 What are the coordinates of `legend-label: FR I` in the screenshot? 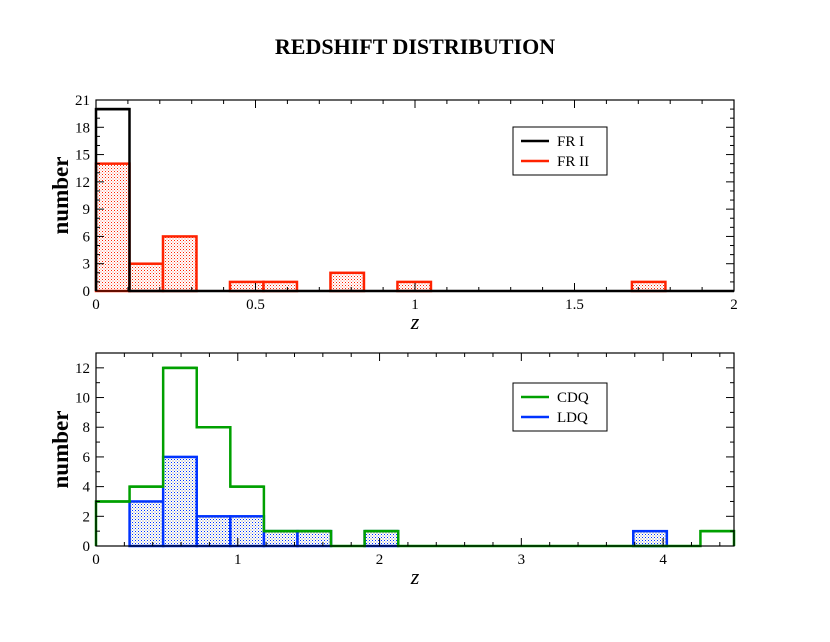 It's located at (570, 142).